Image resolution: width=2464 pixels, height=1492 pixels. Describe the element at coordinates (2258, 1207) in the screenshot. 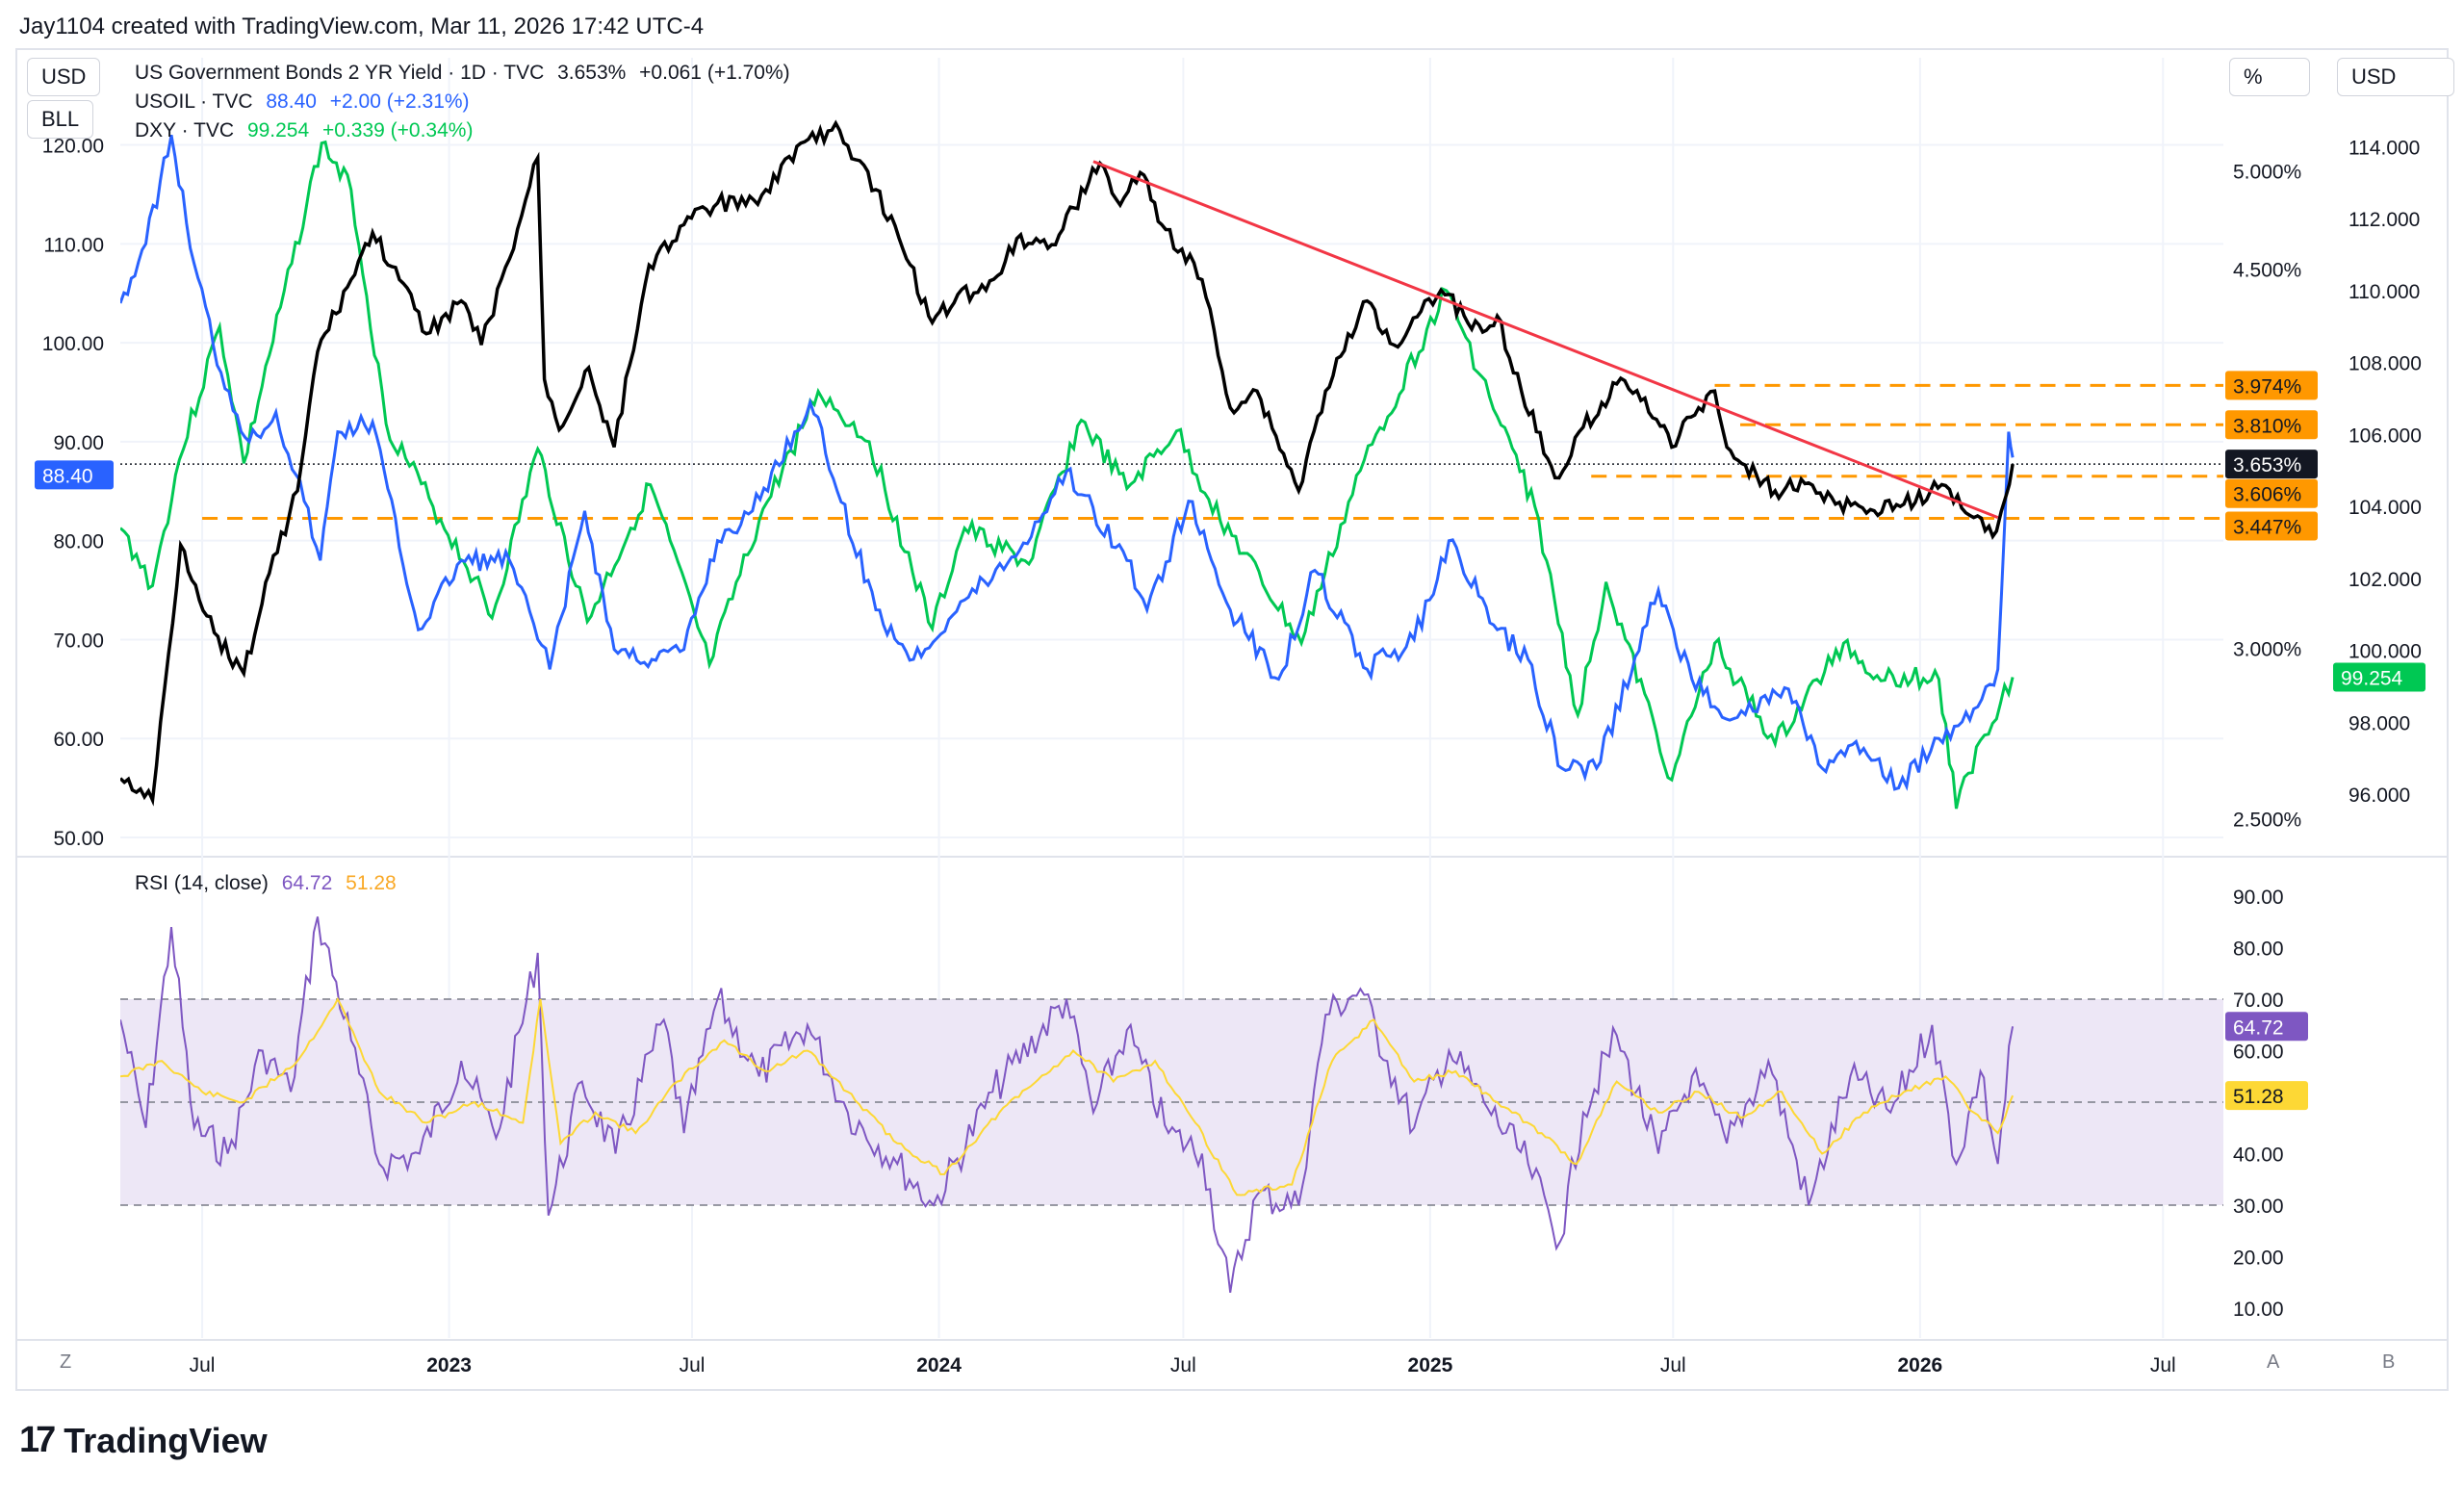

I see `rsi-tick-label: 30.00` at that location.